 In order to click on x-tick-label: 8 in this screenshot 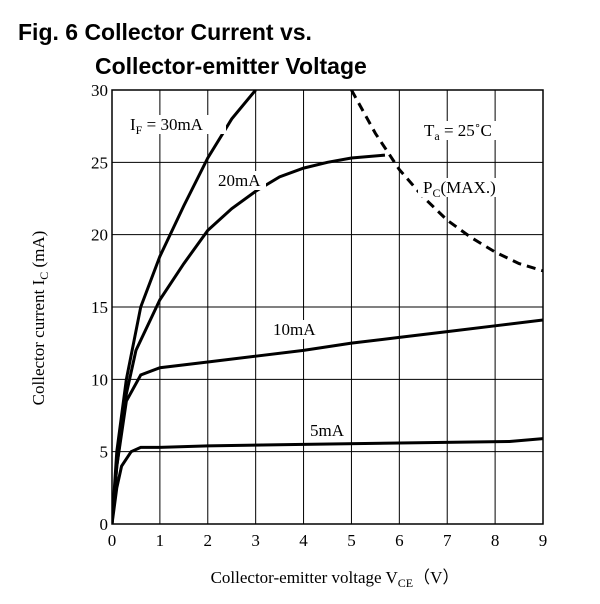, I will do `click(495, 540)`.